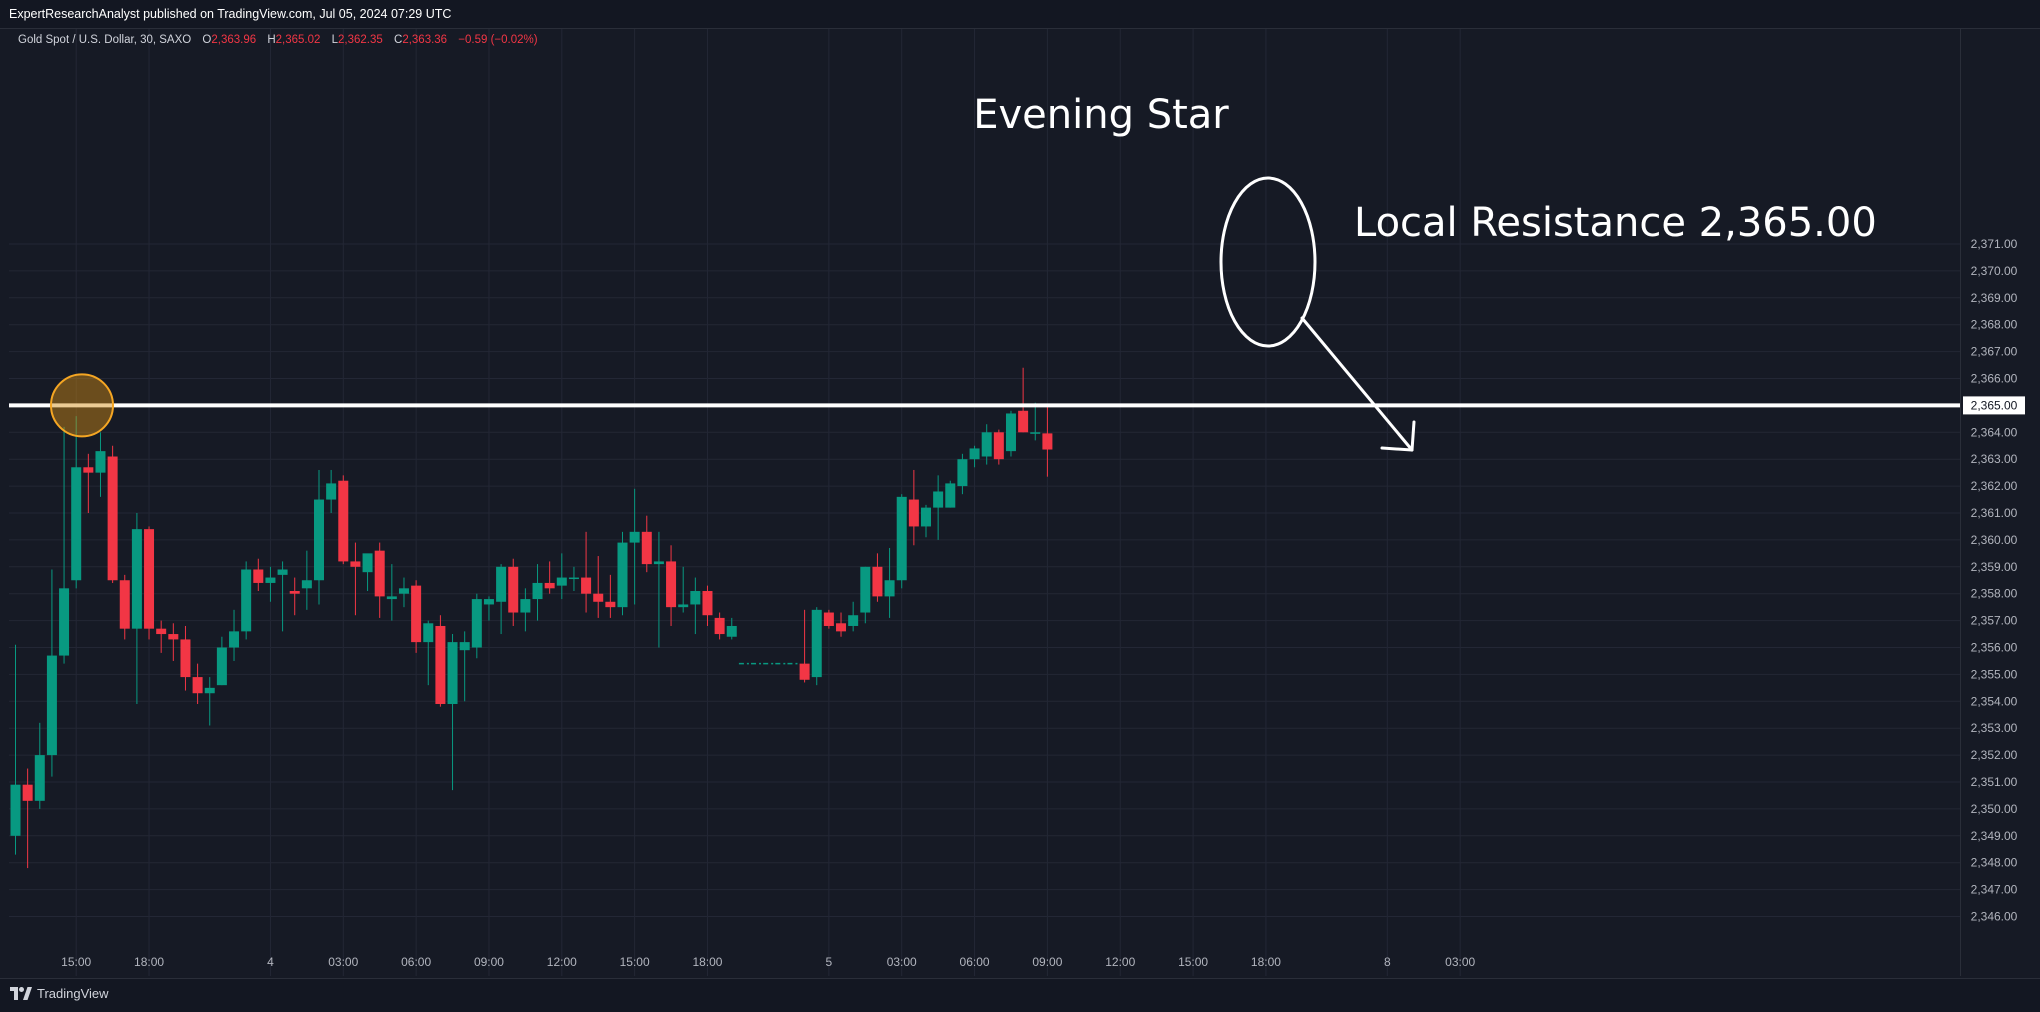 The width and height of the screenshot is (2040, 1012). Describe the element at coordinates (1994, 674) in the screenshot. I see `price-axis-label: 2,355.00` at that location.